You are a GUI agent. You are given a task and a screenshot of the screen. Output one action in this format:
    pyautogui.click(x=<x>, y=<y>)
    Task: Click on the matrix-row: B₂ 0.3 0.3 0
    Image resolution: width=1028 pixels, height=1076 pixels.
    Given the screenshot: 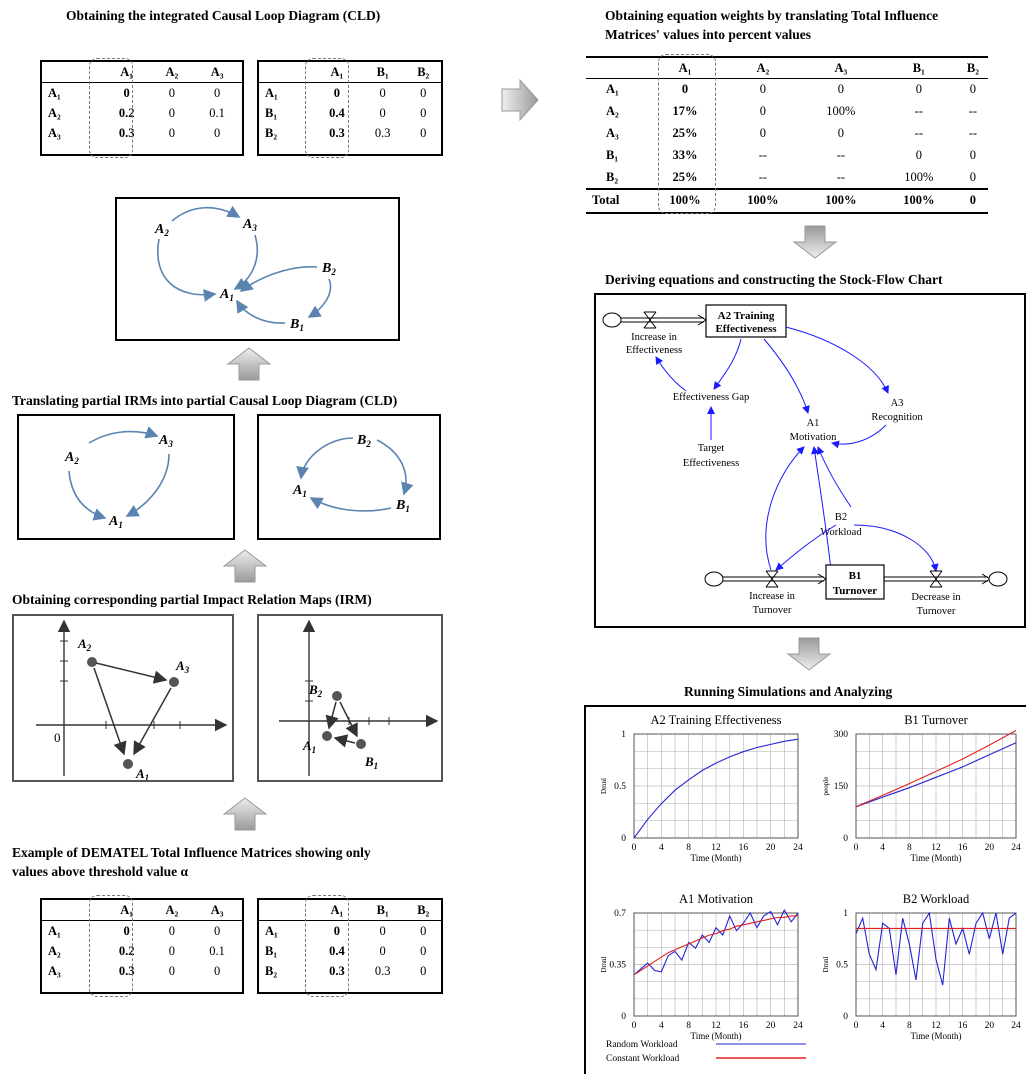 What is the action you would take?
    pyautogui.click(x=350, y=133)
    